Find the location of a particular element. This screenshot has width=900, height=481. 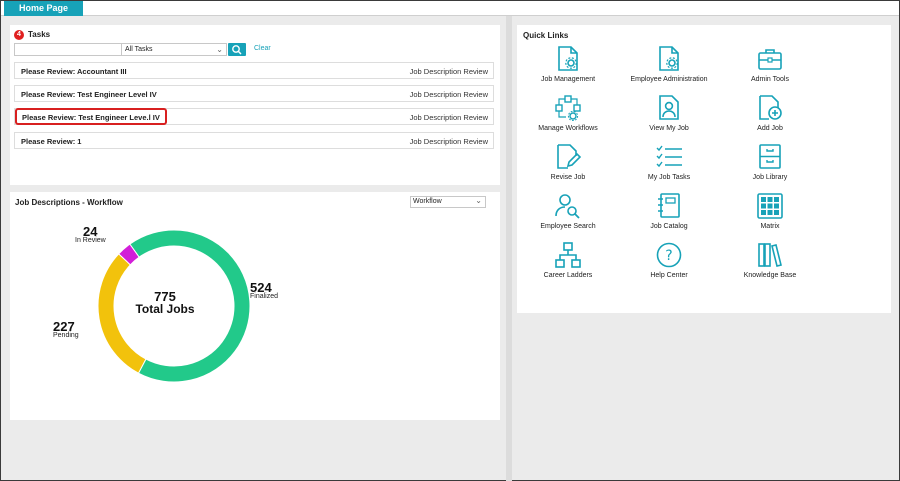

search-icon is located at coordinates (237, 50).